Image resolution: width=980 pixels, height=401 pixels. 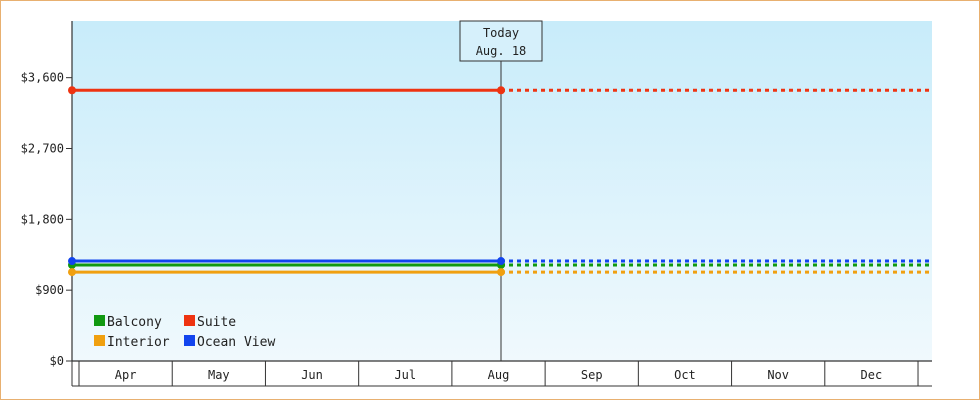 I want to click on x-tick-label: Jul, so click(x=405, y=375).